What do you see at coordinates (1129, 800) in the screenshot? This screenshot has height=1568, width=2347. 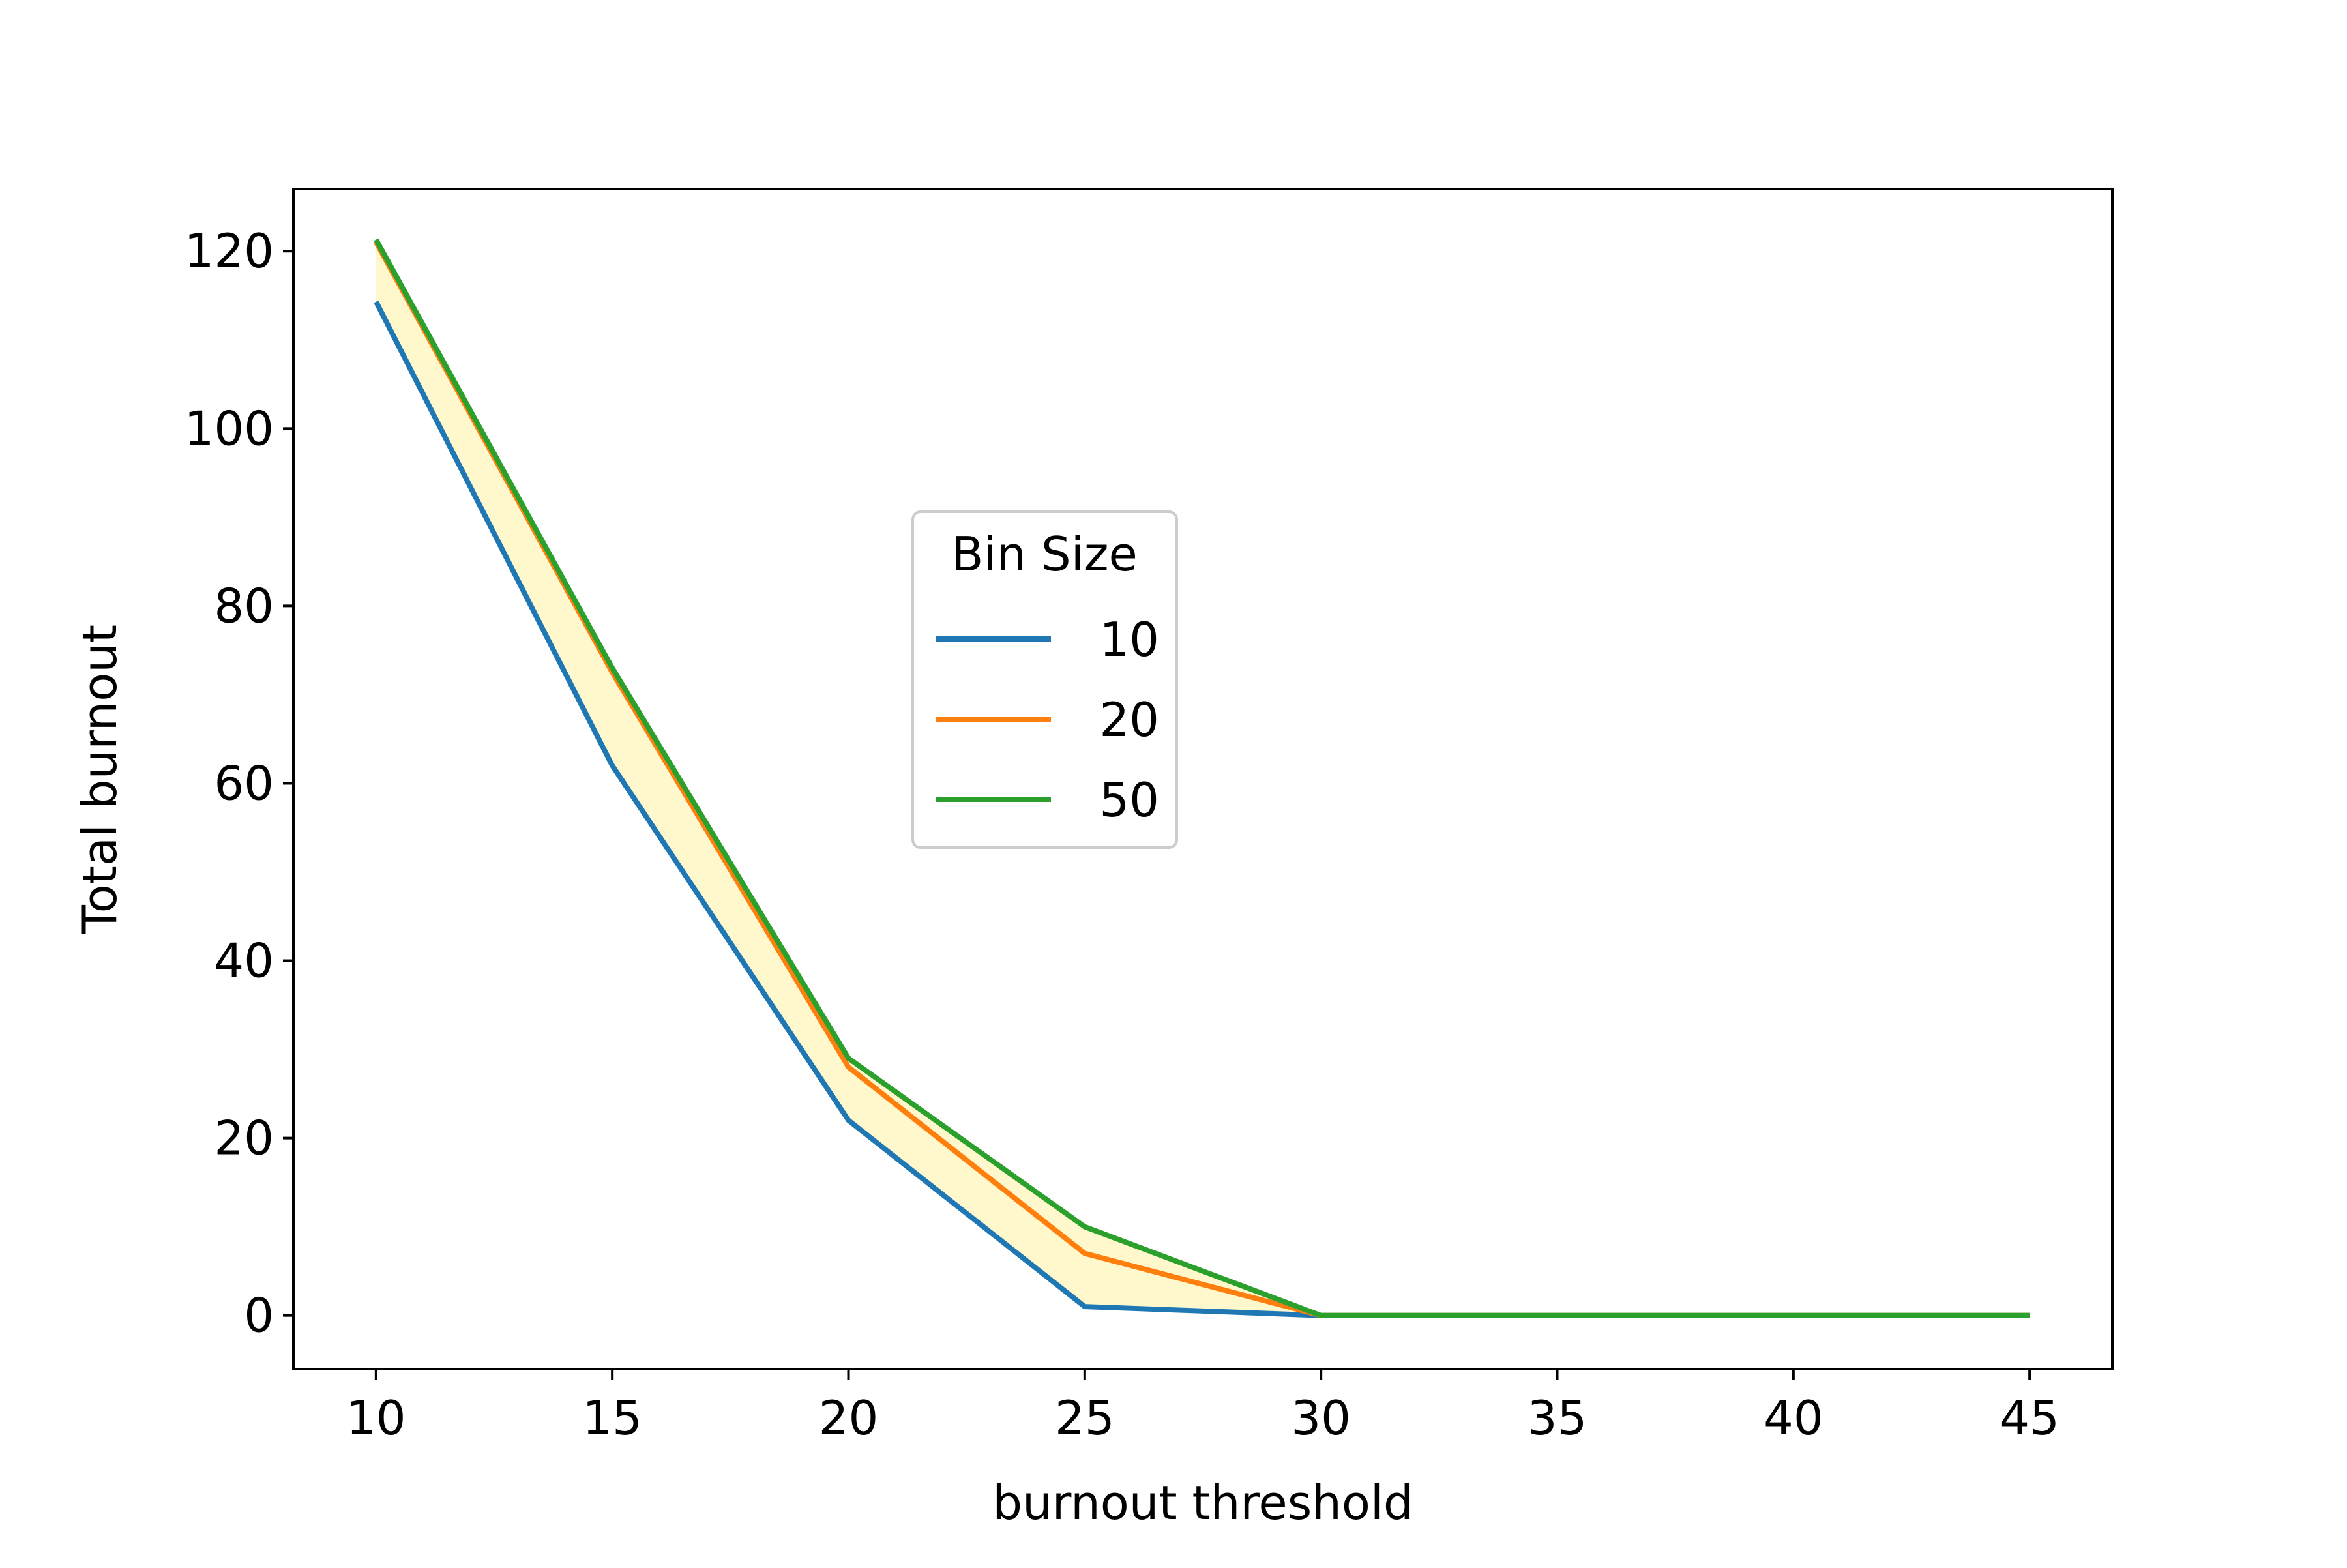 I see `legend-label-50: 50` at bounding box center [1129, 800].